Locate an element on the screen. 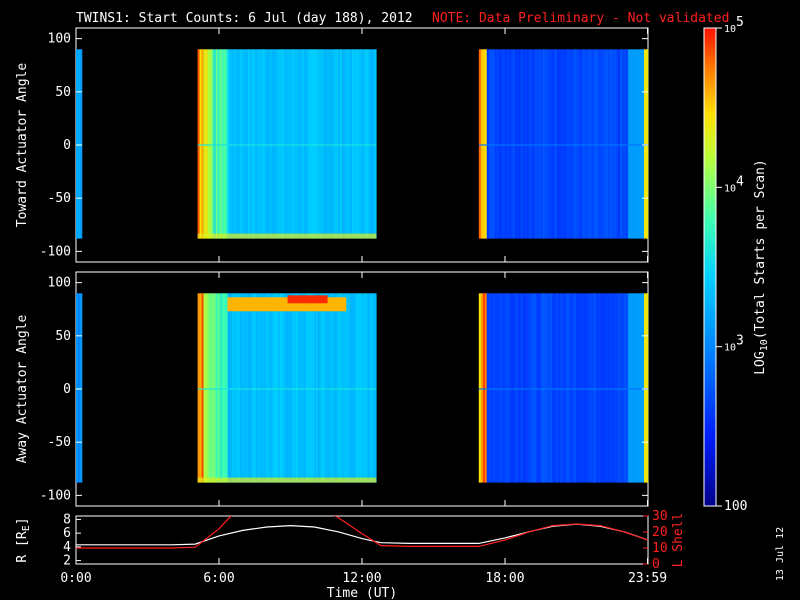 The width and height of the screenshot is (800, 600). time-xtick-label: 0:00 is located at coordinates (75, 578).